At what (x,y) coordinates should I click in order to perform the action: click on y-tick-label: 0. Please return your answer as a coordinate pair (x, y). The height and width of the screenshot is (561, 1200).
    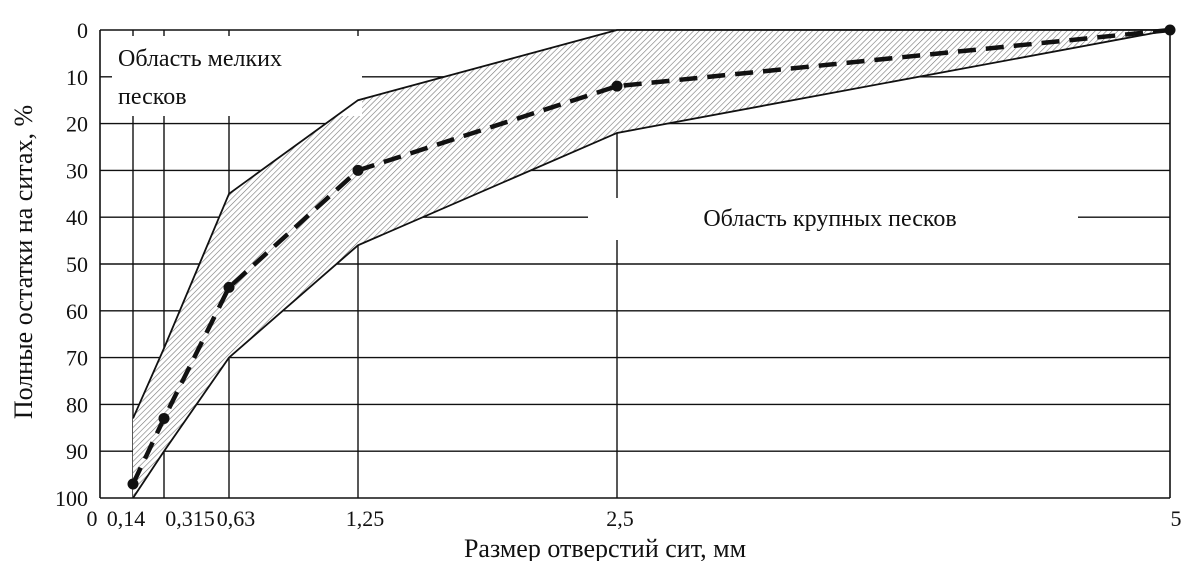
    Looking at the image, I should click on (82, 30).